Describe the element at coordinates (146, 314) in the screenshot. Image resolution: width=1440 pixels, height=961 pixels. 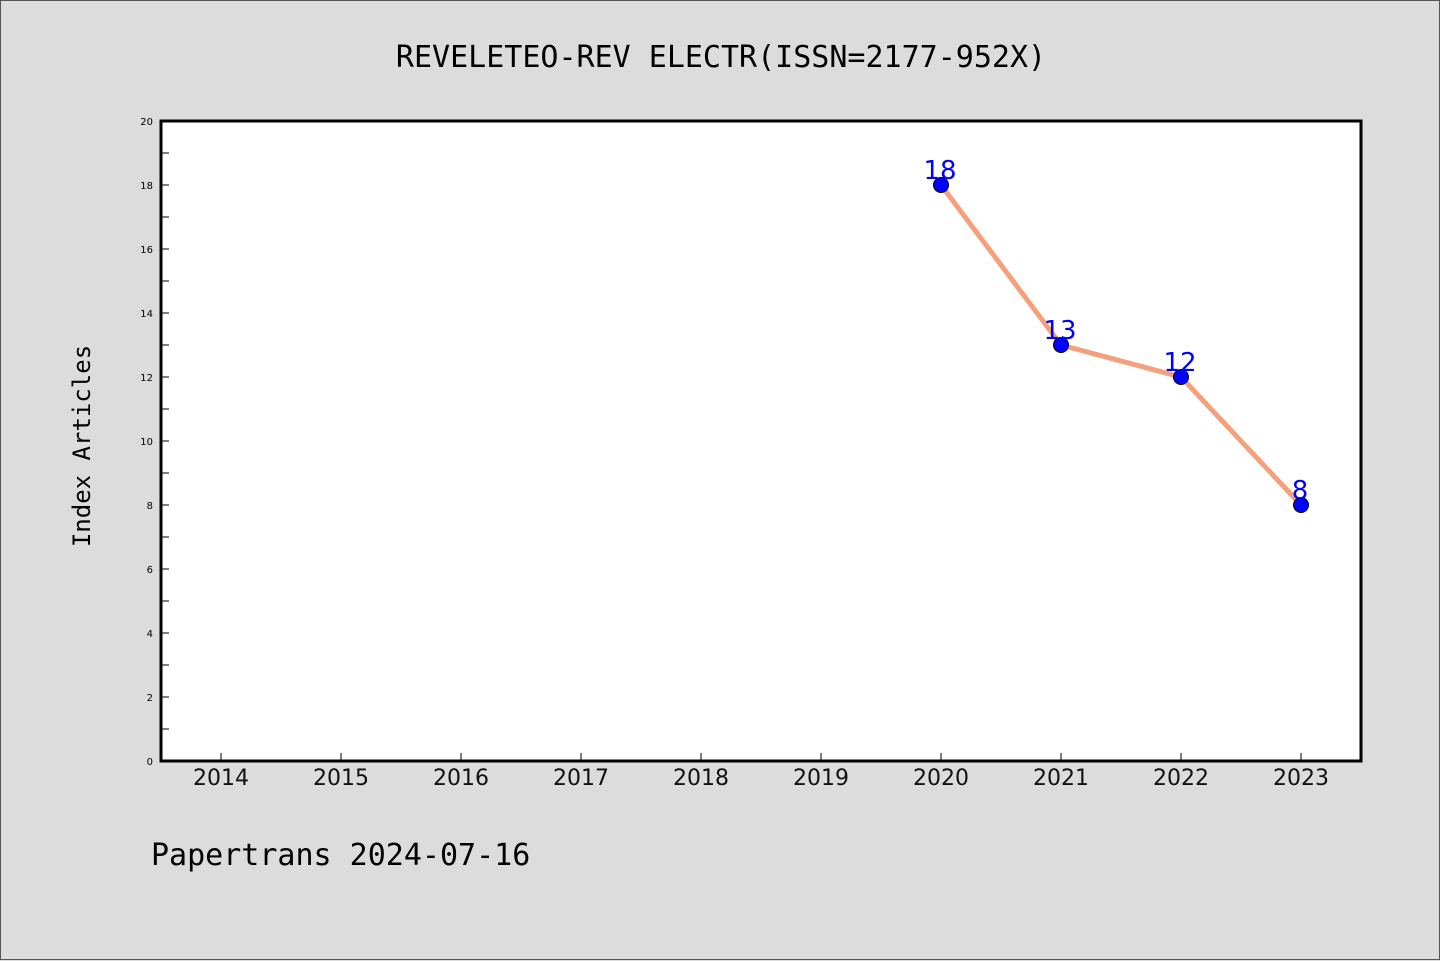
I see `y-tick-label: 14` at that location.